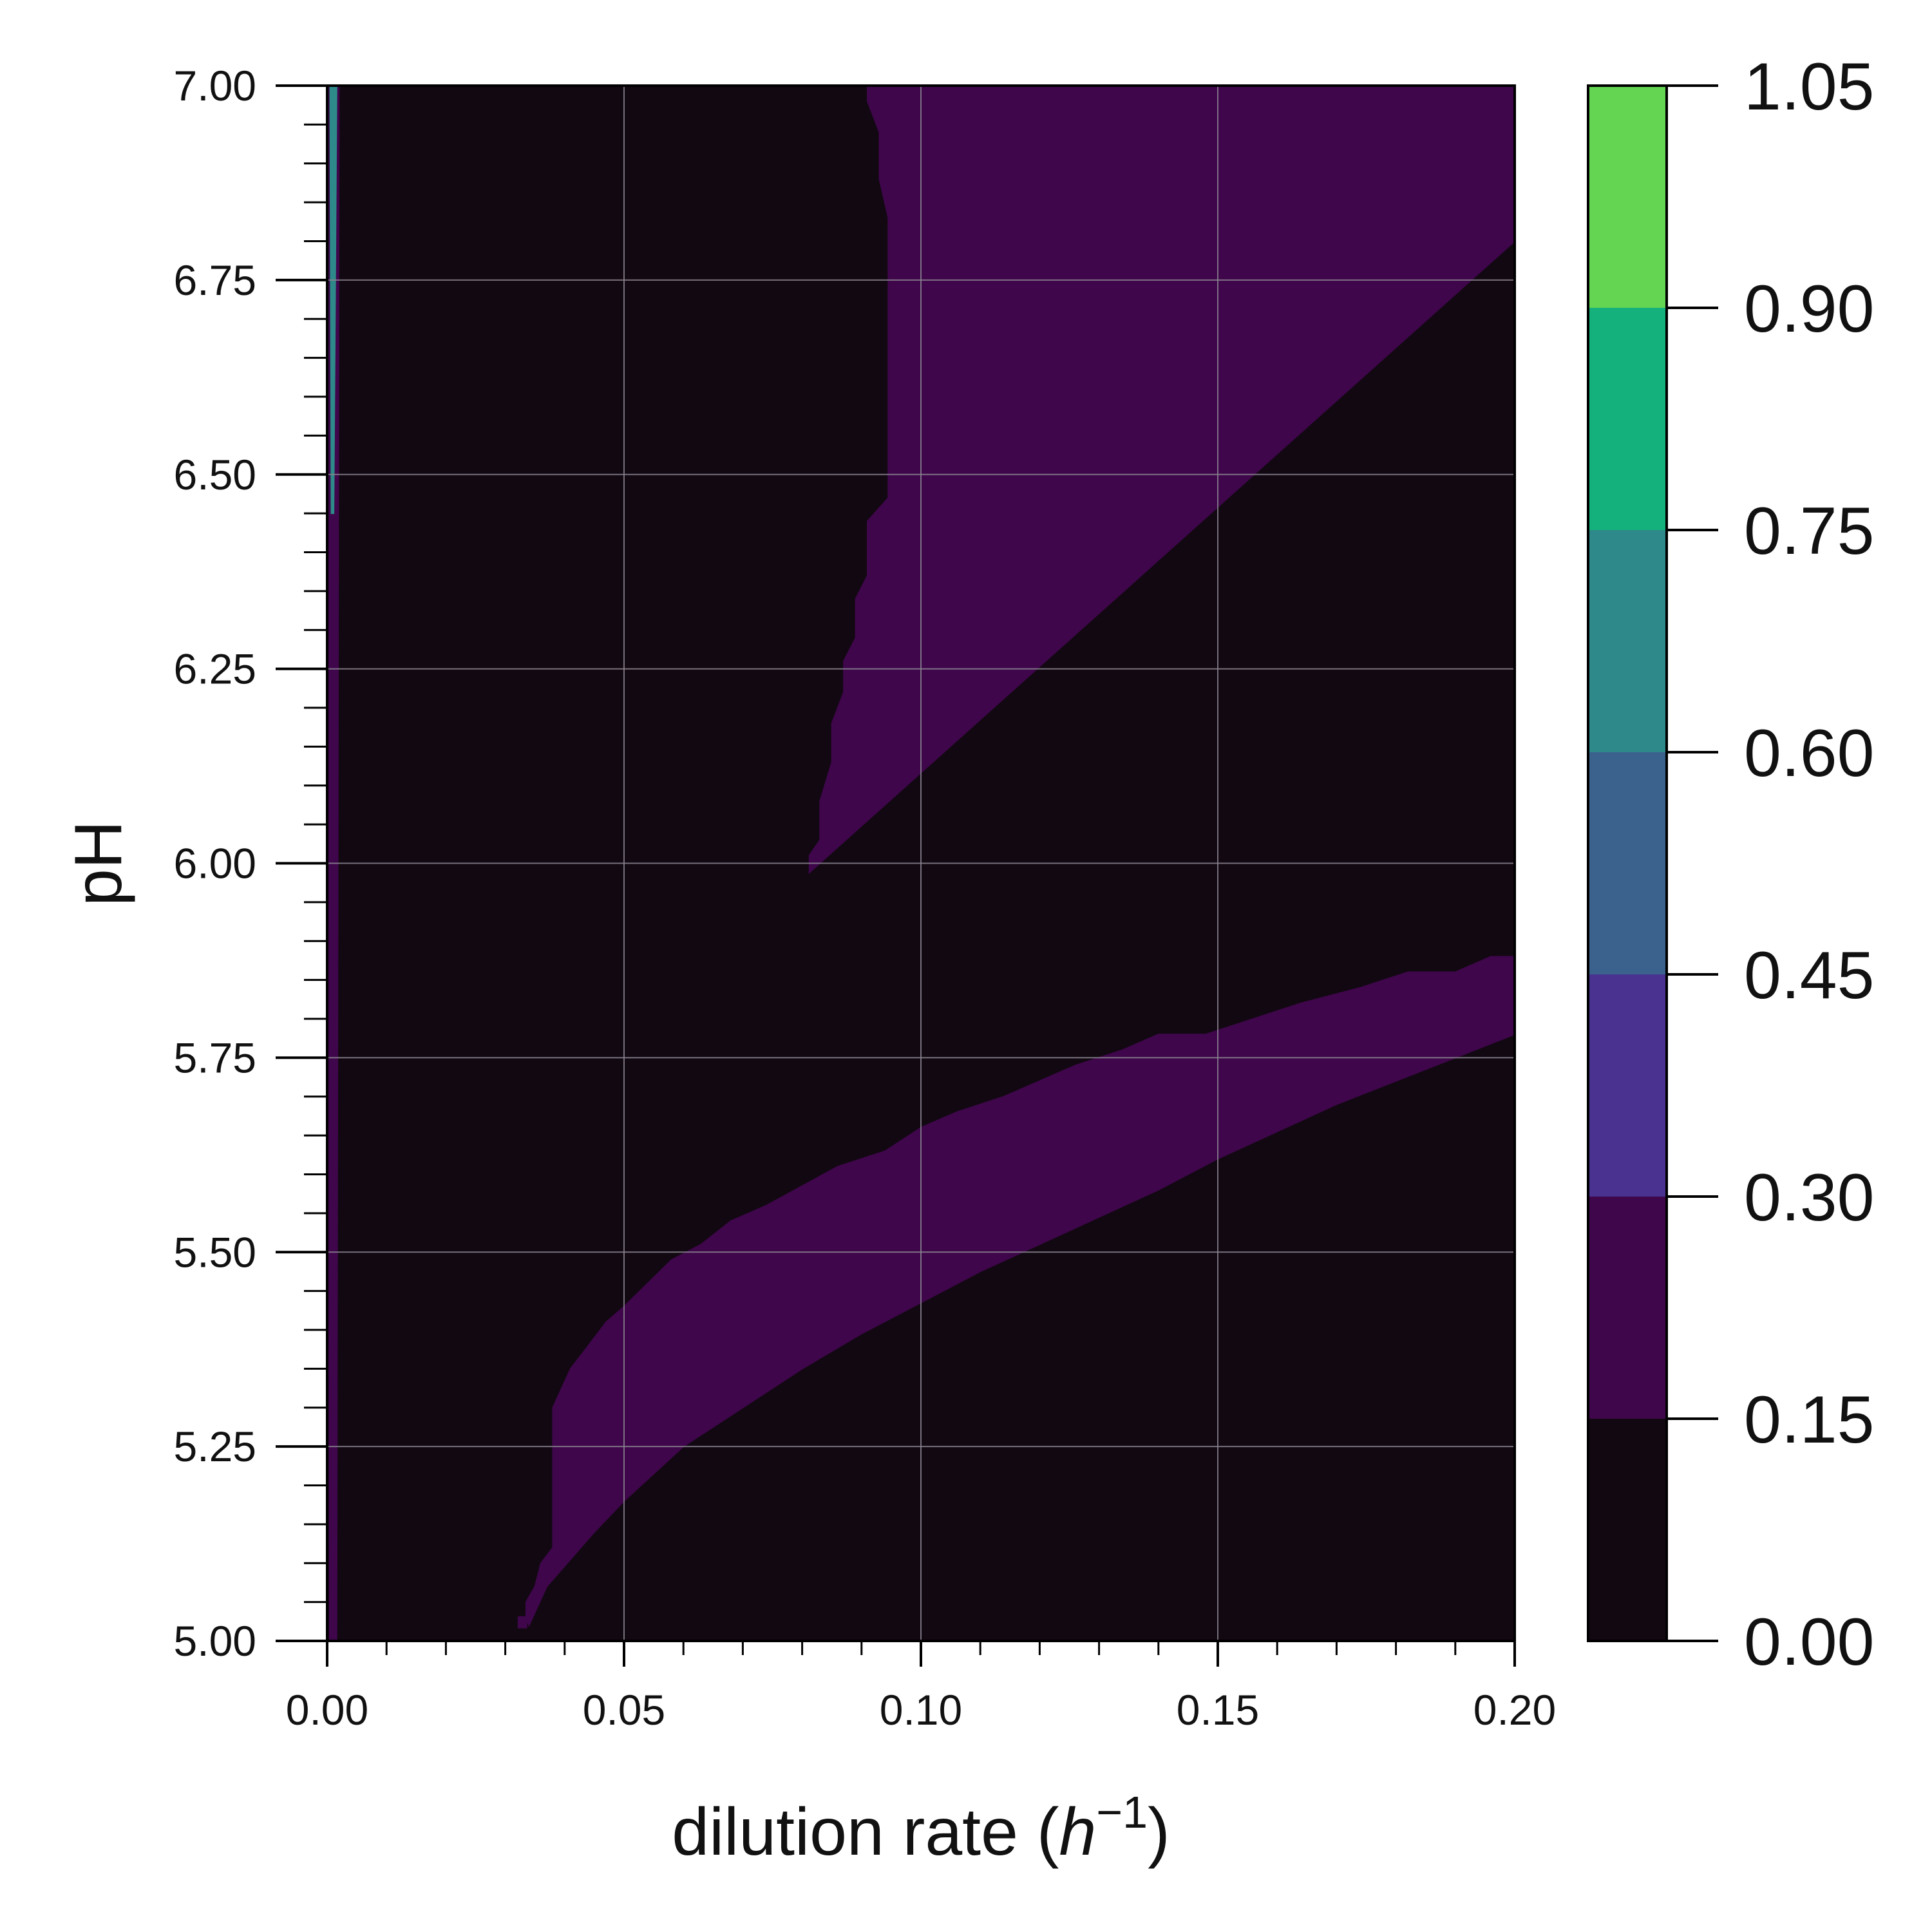  What do you see at coordinates (1514, 1710) in the screenshot?
I see `x-tick-label-4: 0.20` at bounding box center [1514, 1710].